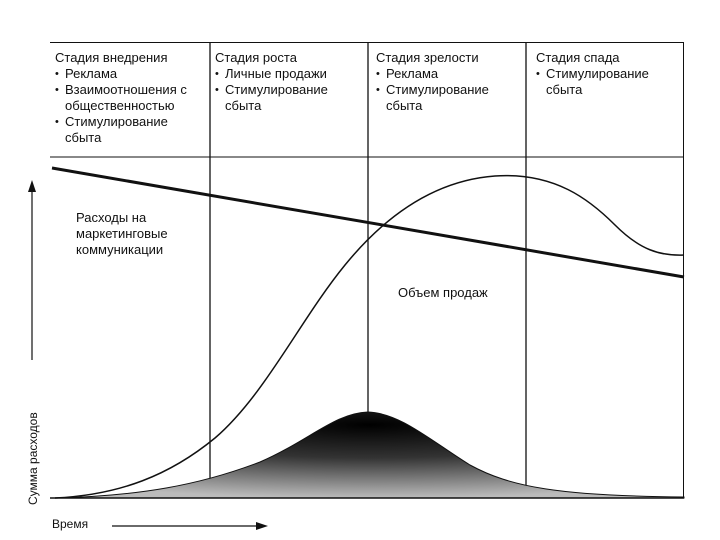 The width and height of the screenshot is (720, 540). I want to click on sales-label: Объем продаж, so click(443, 292).